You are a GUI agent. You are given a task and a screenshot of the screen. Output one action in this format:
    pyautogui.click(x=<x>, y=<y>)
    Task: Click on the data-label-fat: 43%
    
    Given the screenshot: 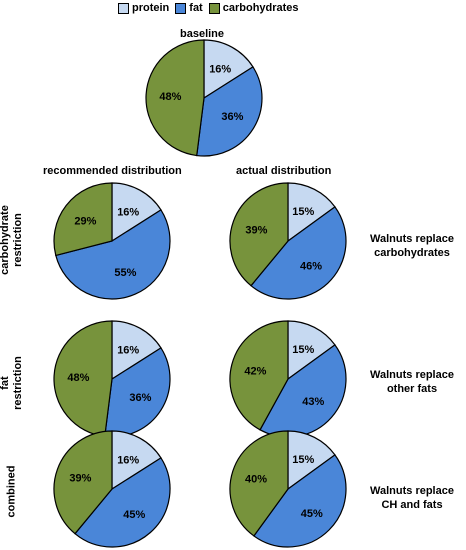 What is the action you would take?
    pyautogui.click(x=313, y=402)
    